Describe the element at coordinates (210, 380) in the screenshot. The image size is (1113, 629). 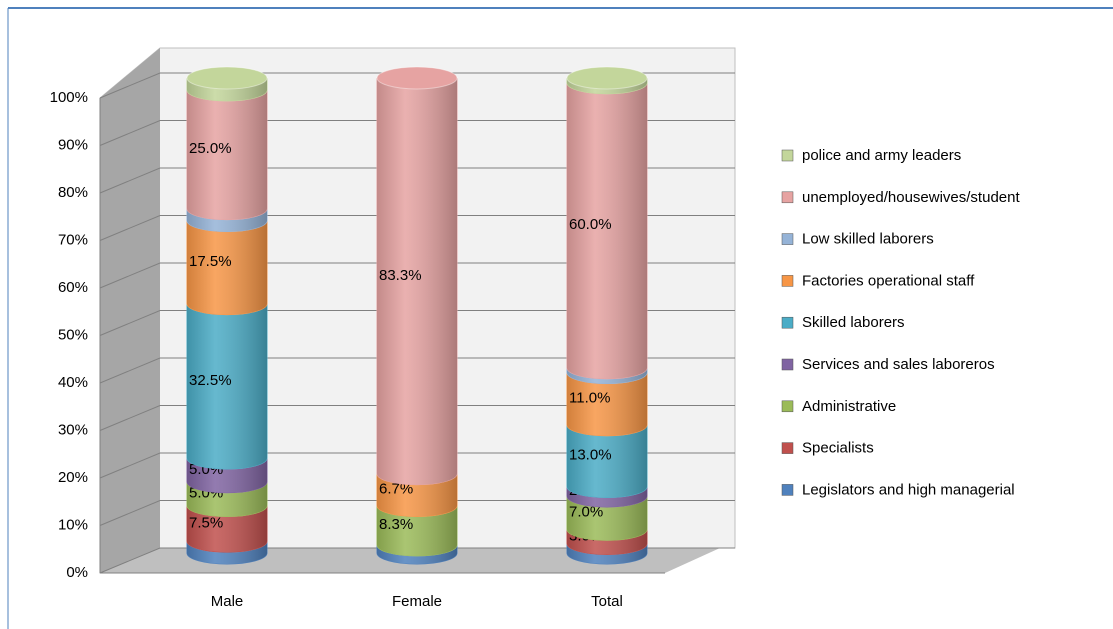
I see `data-label: 32.5%` at that location.